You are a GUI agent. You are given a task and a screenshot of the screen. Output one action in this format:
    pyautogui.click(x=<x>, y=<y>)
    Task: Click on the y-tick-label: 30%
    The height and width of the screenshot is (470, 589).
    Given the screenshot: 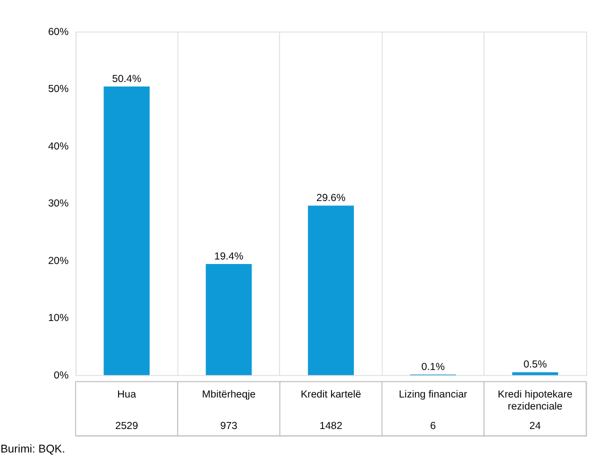 What is the action you would take?
    pyautogui.click(x=58, y=204)
    